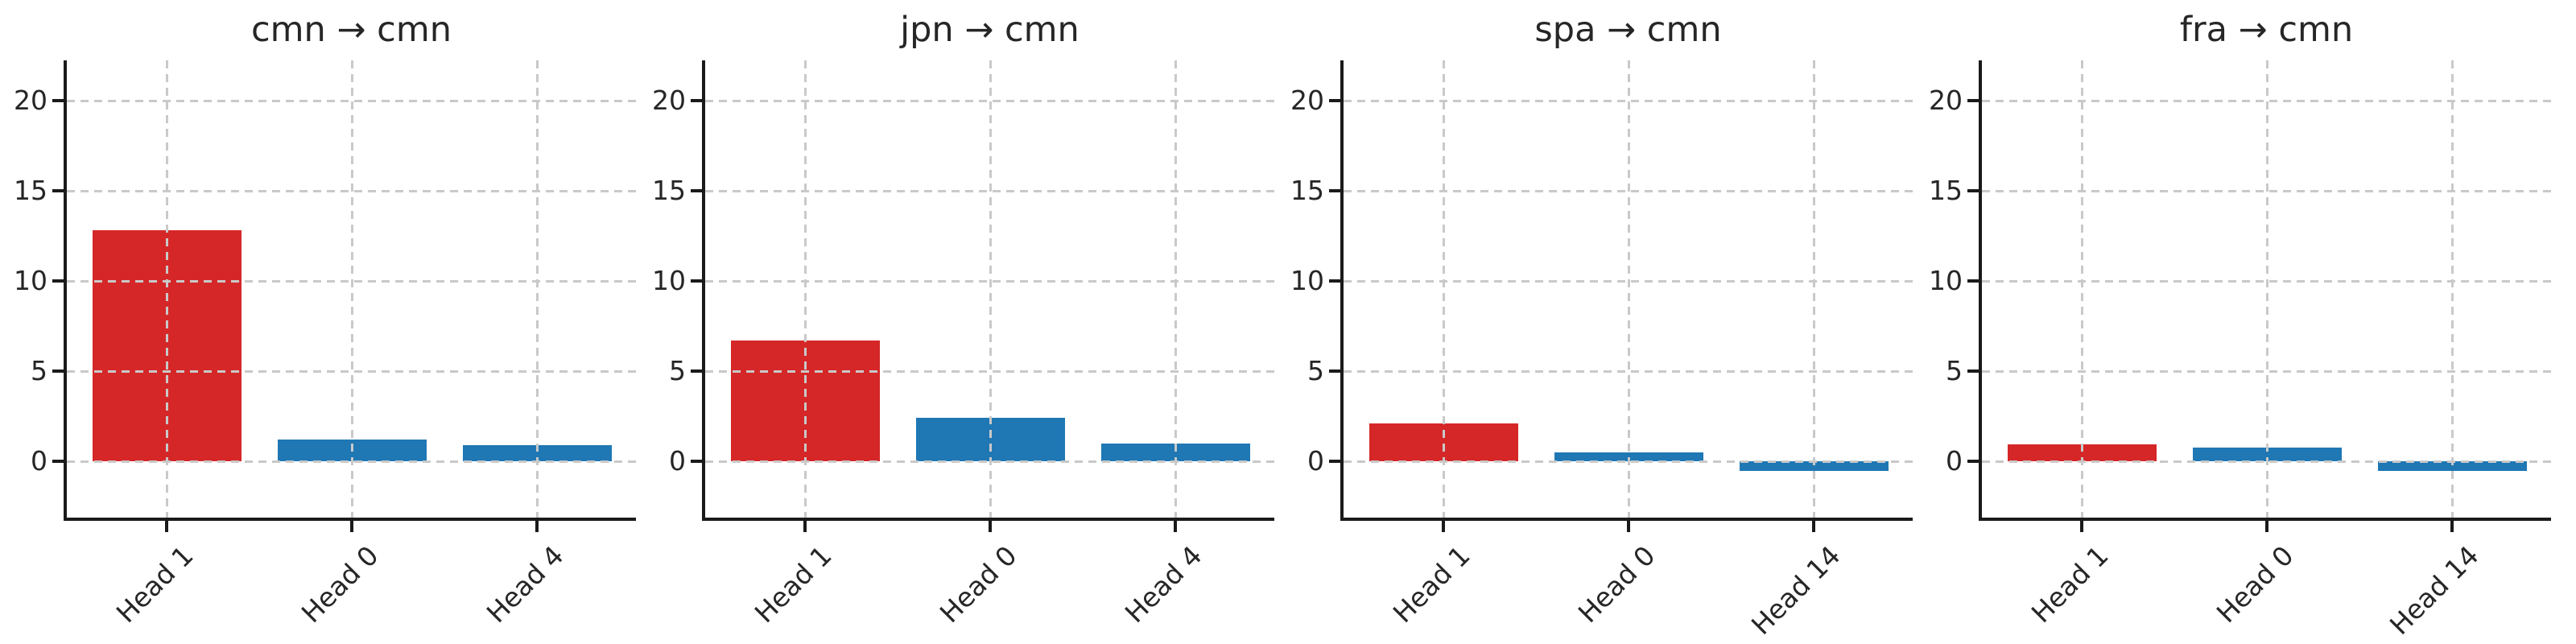  What do you see at coordinates (990, 30) in the screenshot?
I see `subplot-title: jpn → cmn` at bounding box center [990, 30].